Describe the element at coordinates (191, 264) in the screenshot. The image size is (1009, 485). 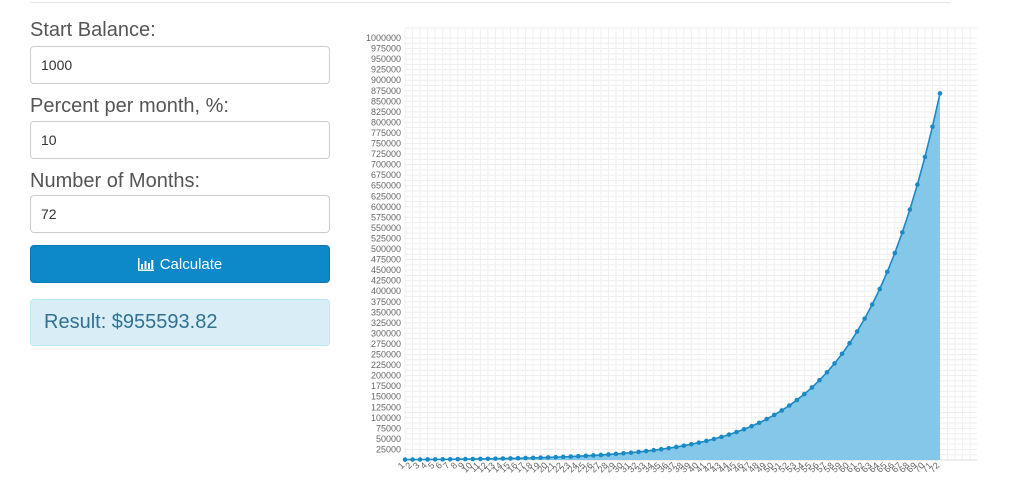
I see `calculate-button-label: Calculate` at that location.